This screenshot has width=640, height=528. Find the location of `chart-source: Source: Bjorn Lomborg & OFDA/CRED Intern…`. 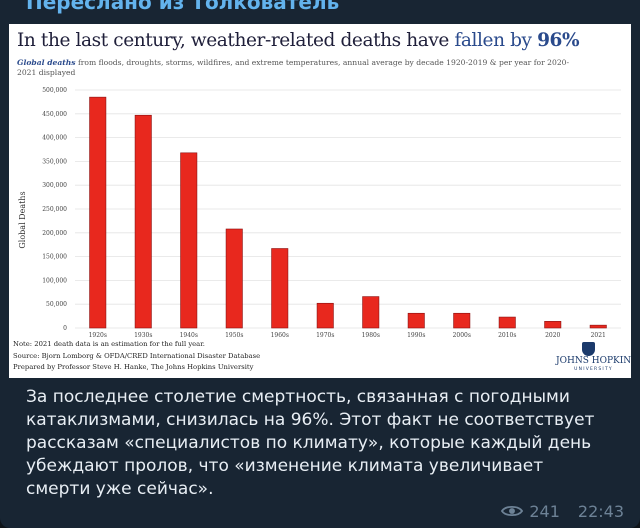

chart-source: Source: Bjorn Lomborg & OFDA/CRED Intern… is located at coordinates (137, 356).